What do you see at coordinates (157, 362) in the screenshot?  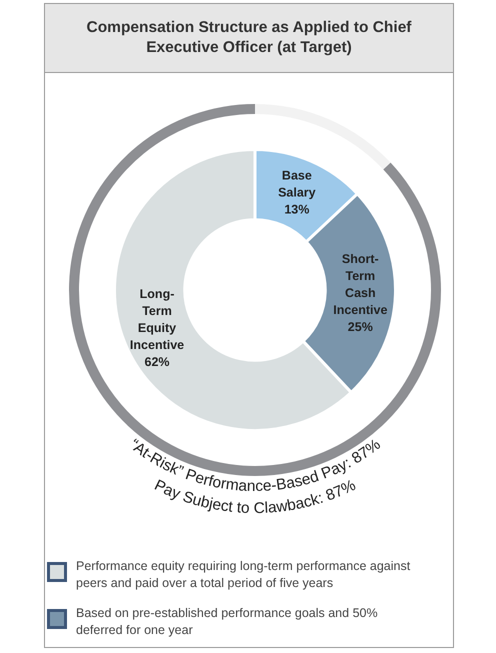 I see `data-label: 62%` at bounding box center [157, 362].